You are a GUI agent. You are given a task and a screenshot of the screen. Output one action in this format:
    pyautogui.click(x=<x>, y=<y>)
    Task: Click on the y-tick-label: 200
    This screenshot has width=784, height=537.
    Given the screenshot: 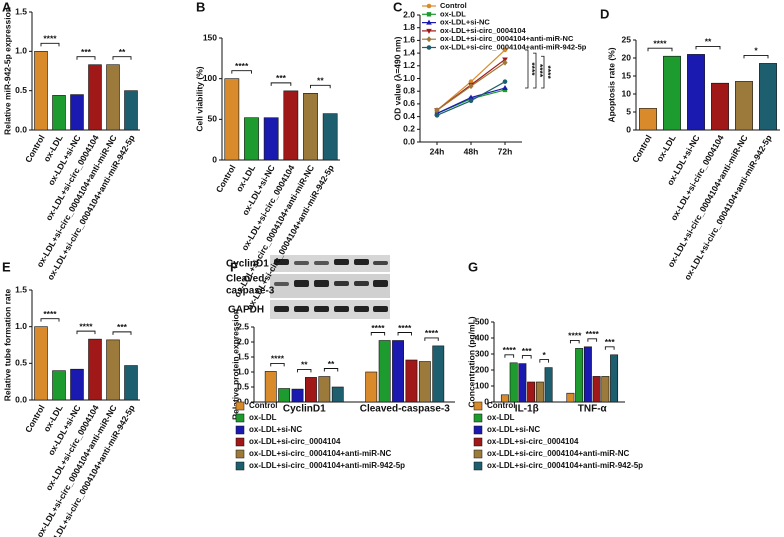 What is the action you would take?
    pyautogui.click(x=482, y=369)
    